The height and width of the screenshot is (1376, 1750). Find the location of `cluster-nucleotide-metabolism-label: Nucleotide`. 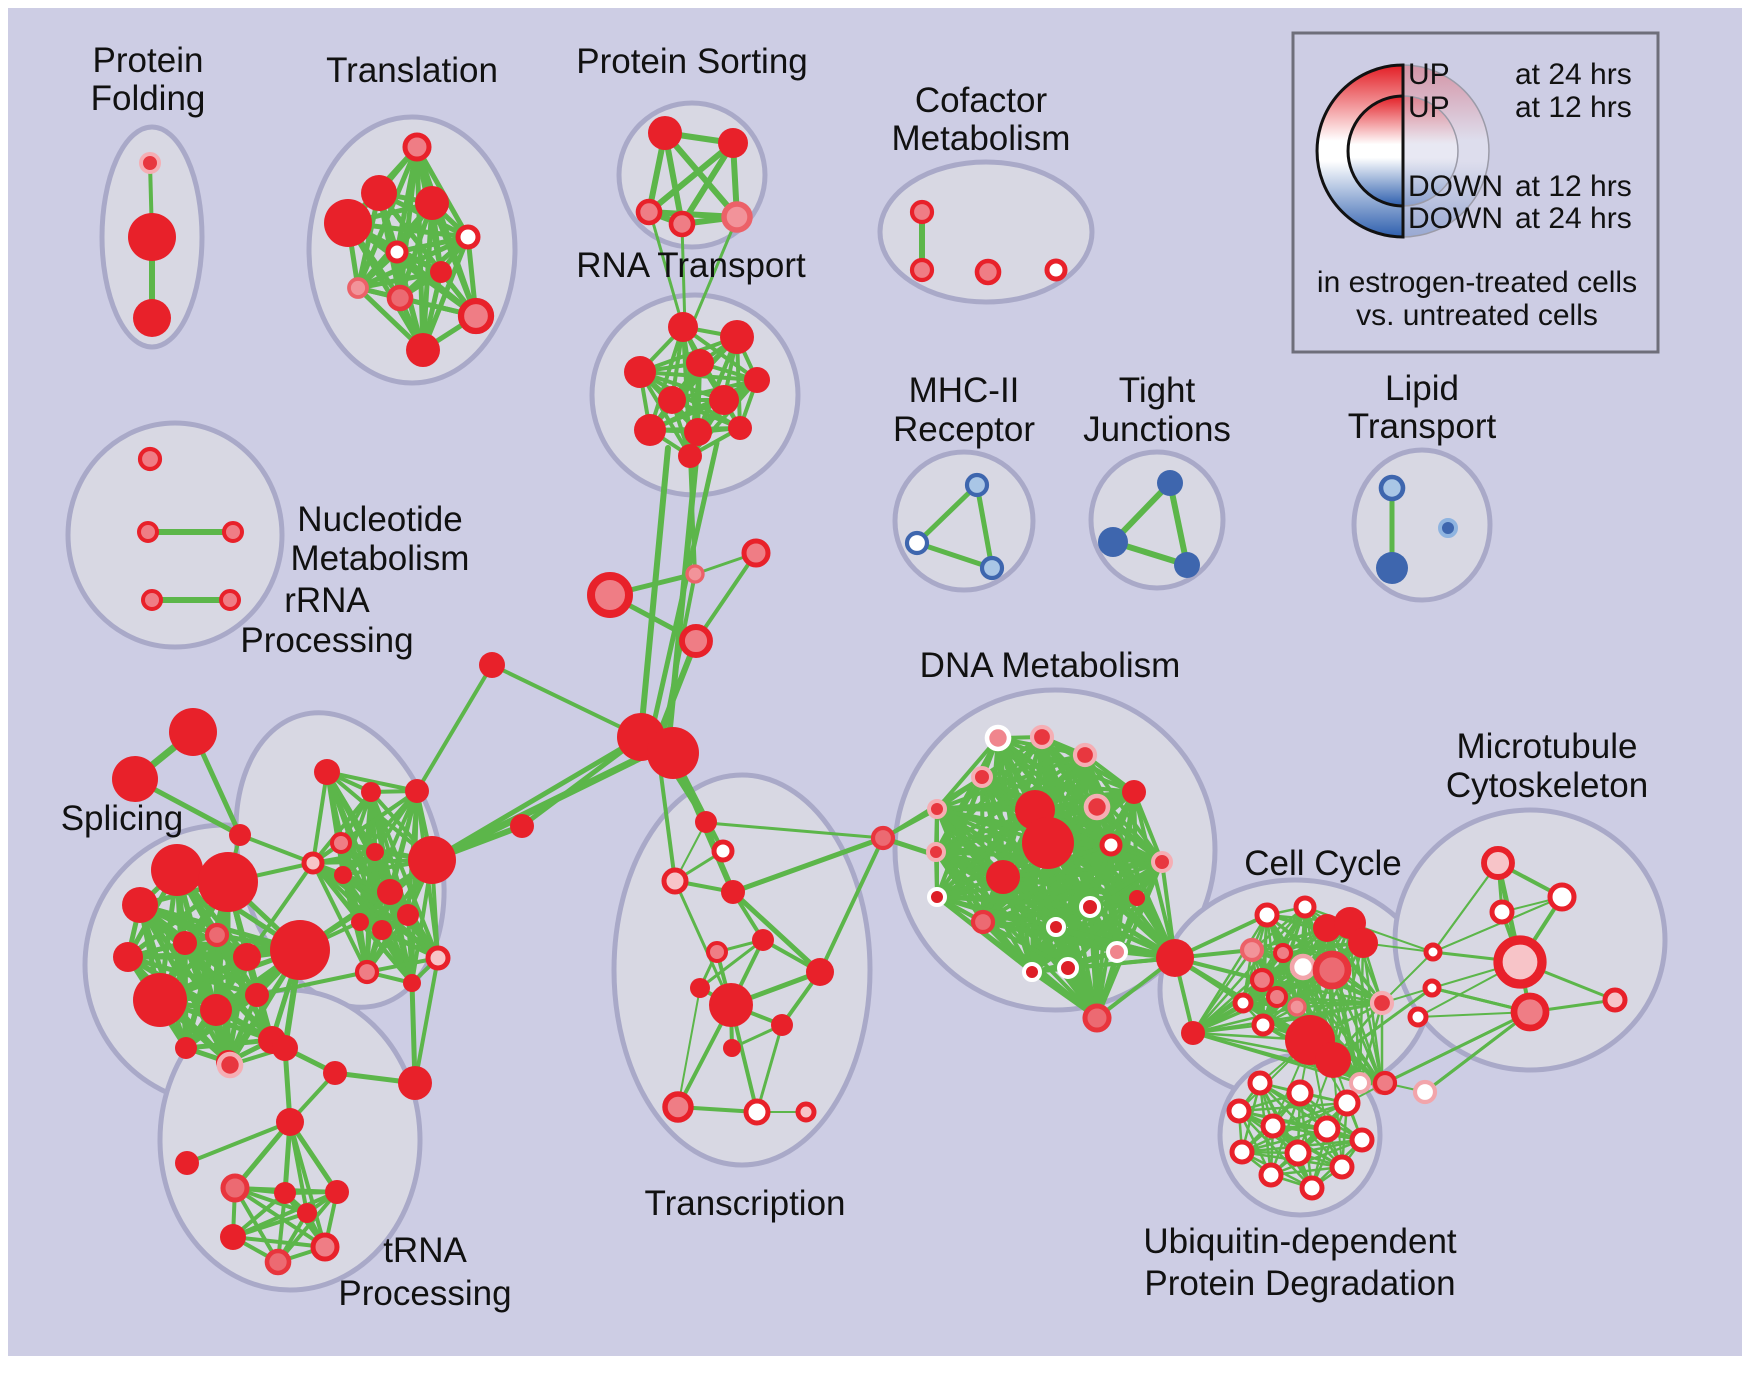

cluster-nucleotide-metabolism-label: Nucleotide is located at coordinates (379, 519).